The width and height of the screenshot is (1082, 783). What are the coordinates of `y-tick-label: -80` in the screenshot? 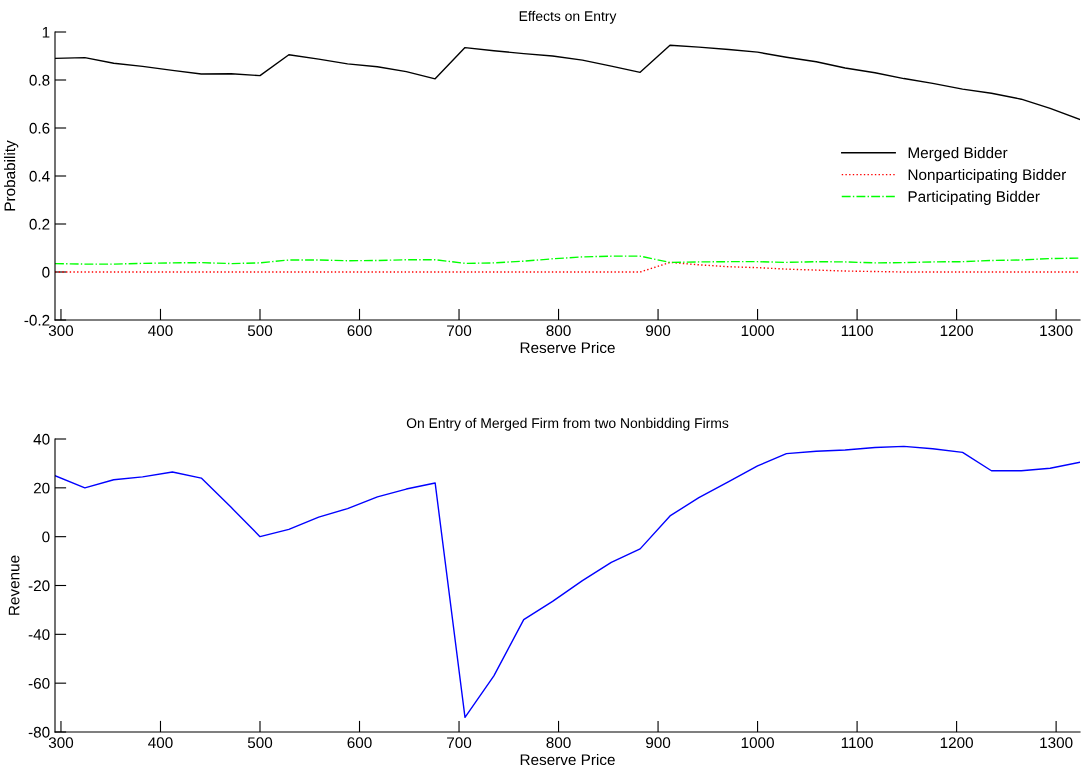 It's located at (39, 732).